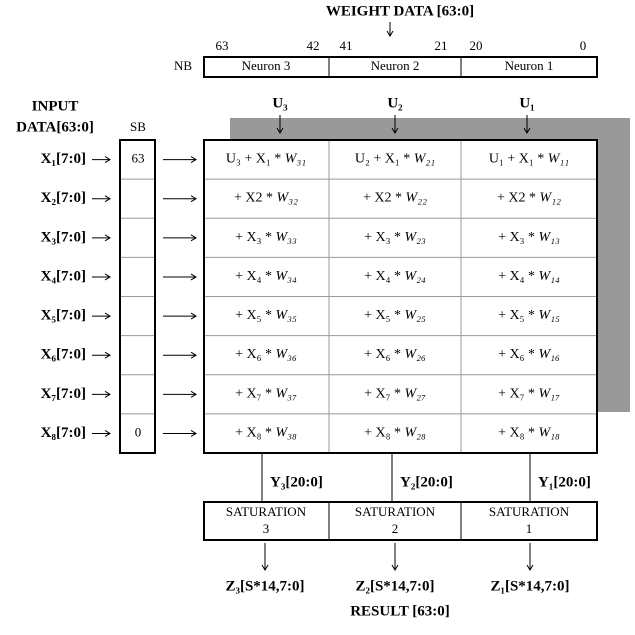 The width and height of the screenshot is (635, 635). Describe the element at coordinates (529, 433) in the screenshot. I see `cell-text: + X₈ * W₁₈` at that location.